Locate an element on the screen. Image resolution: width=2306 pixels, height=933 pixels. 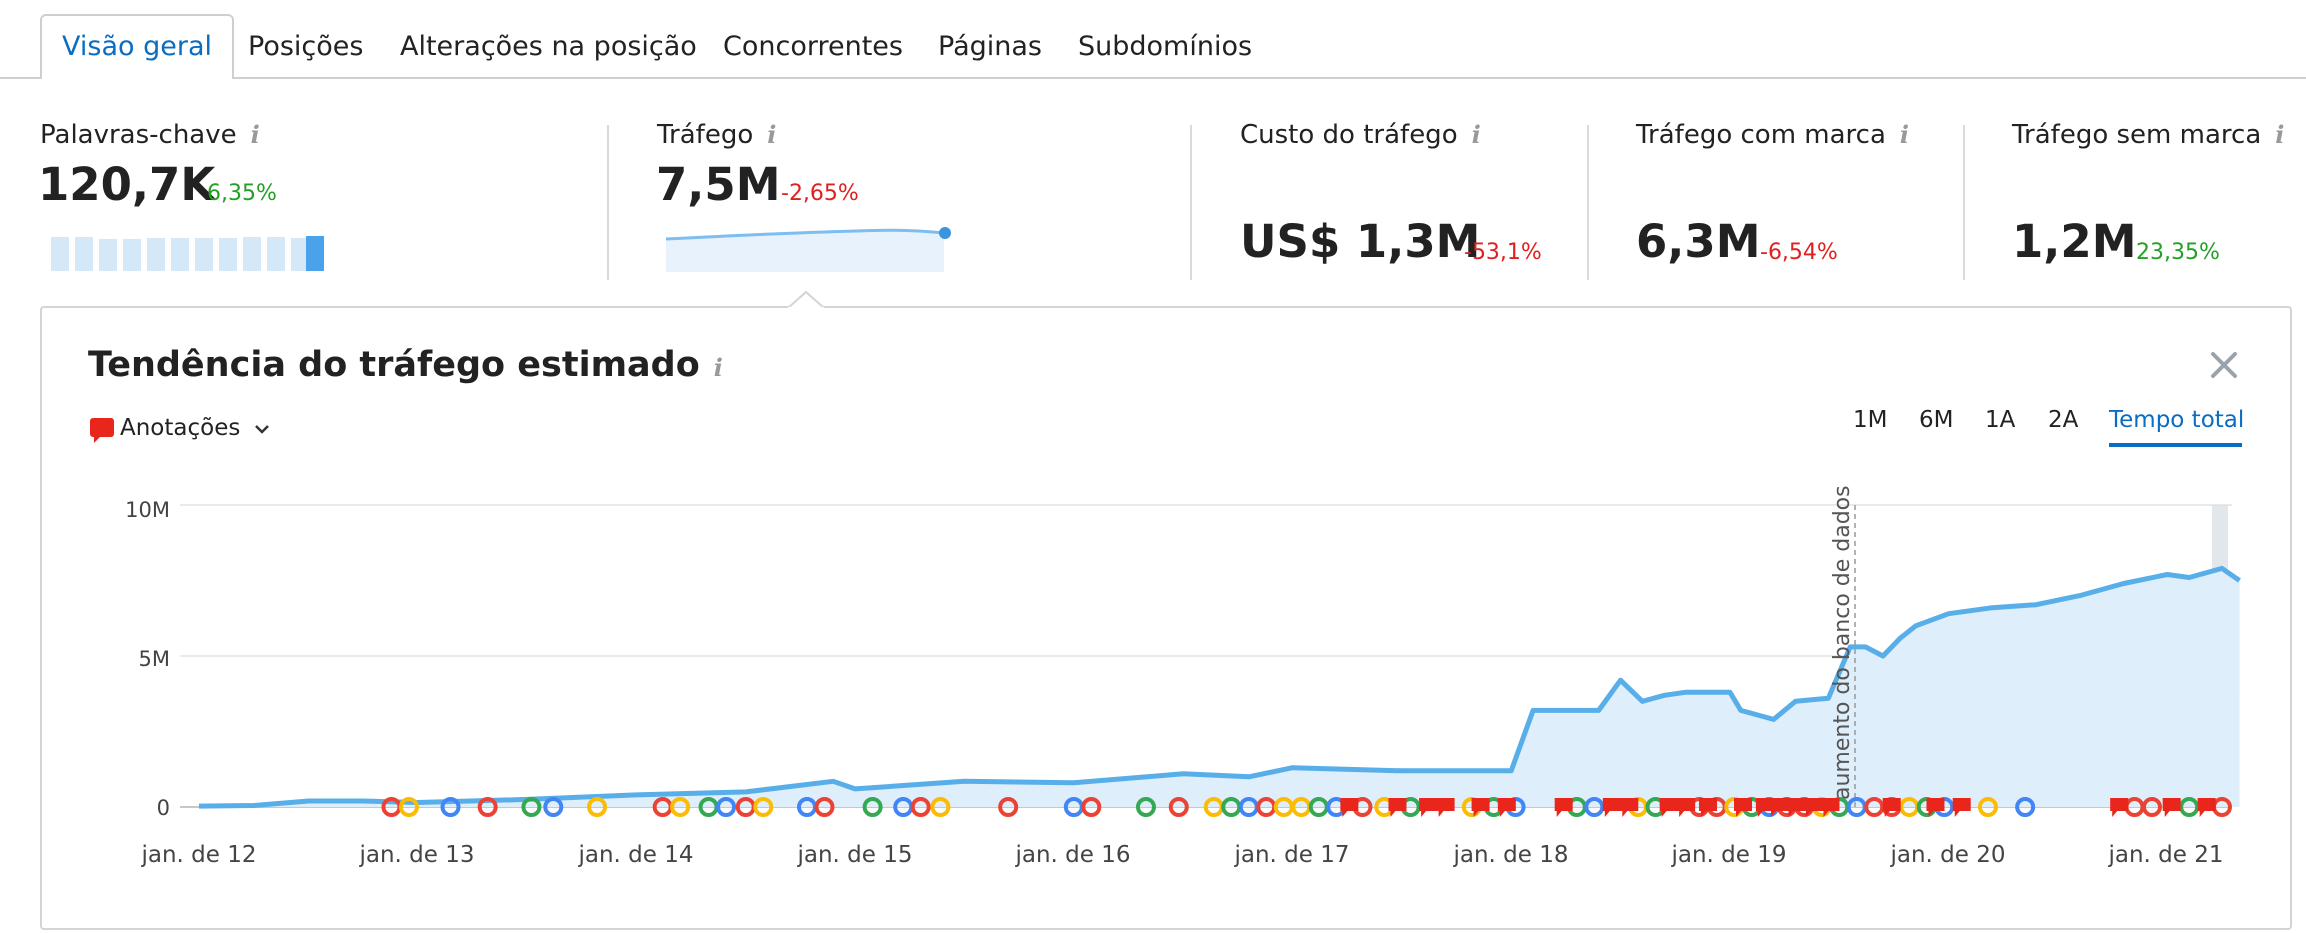
y-tick-label: 10M is located at coordinates (147, 510).